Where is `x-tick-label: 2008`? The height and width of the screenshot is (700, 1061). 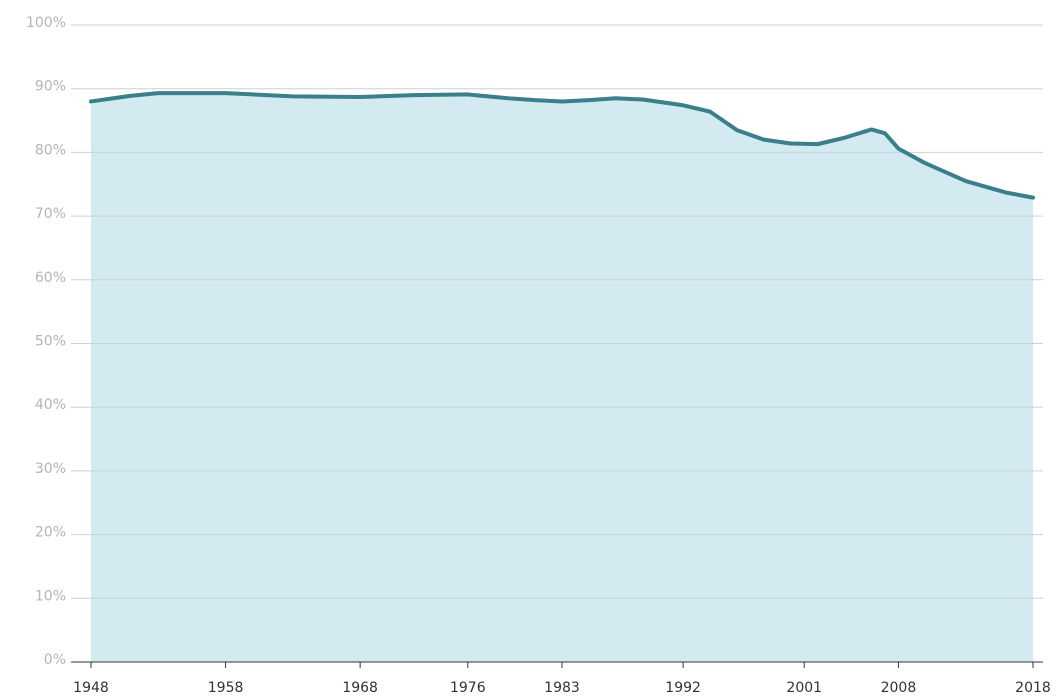
x-tick-label: 2008 is located at coordinates (899, 688).